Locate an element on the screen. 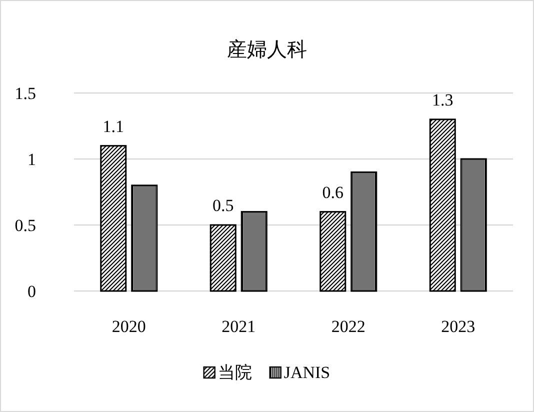 The image size is (534, 412). y-tick-label: 0 is located at coordinates (32, 291).